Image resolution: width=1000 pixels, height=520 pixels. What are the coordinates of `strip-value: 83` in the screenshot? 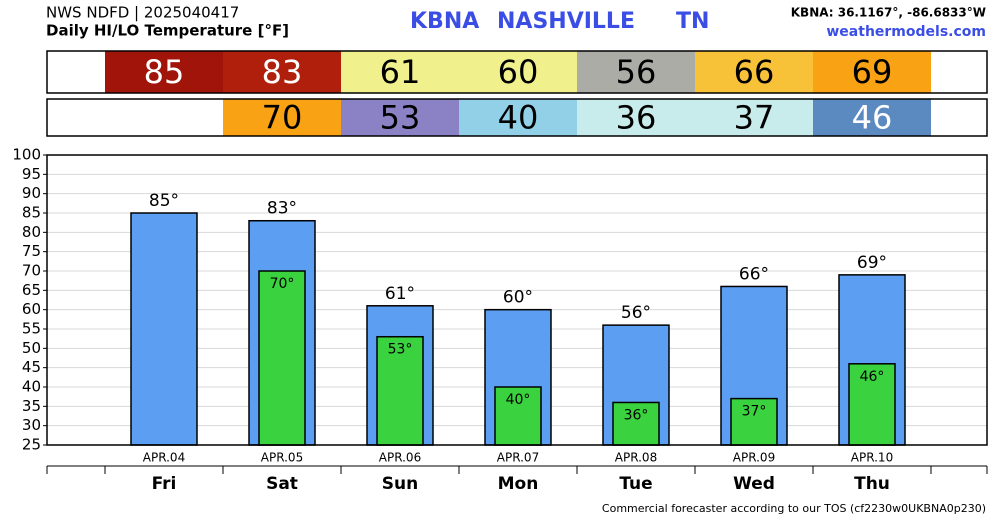 It's located at (282, 72).